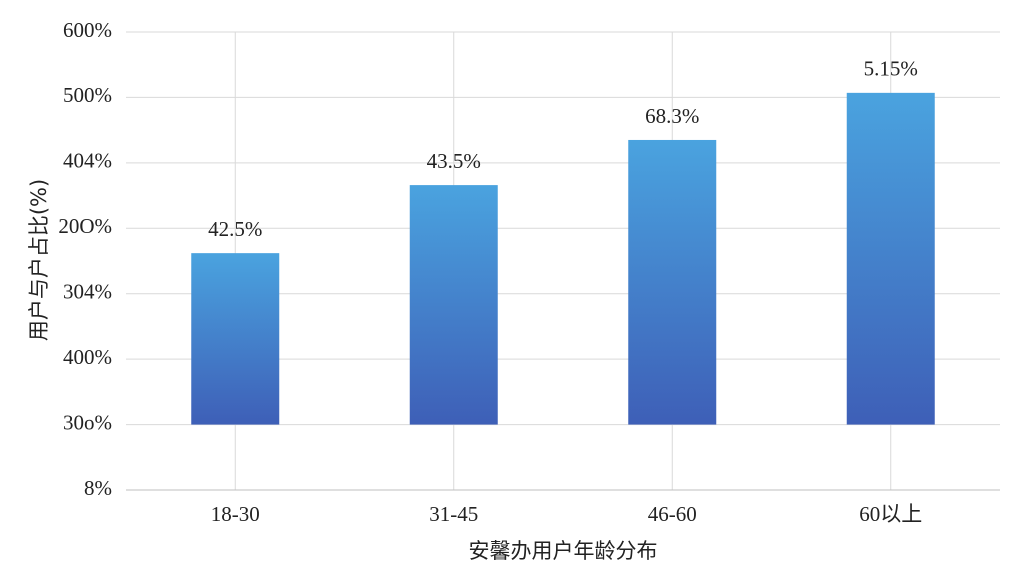 The width and height of the screenshot is (1024, 576). What do you see at coordinates (890, 514) in the screenshot?
I see `x-tick-label: 60以上` at bounding box center [890, 514].